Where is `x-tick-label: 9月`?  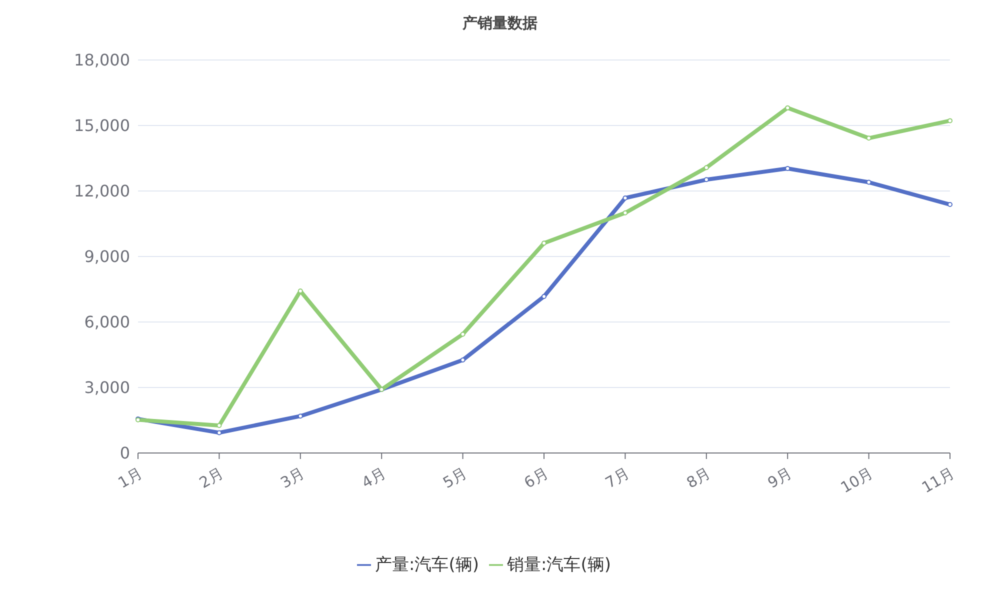 x-tick-label: 9月 is located at coordinates (779, 478).